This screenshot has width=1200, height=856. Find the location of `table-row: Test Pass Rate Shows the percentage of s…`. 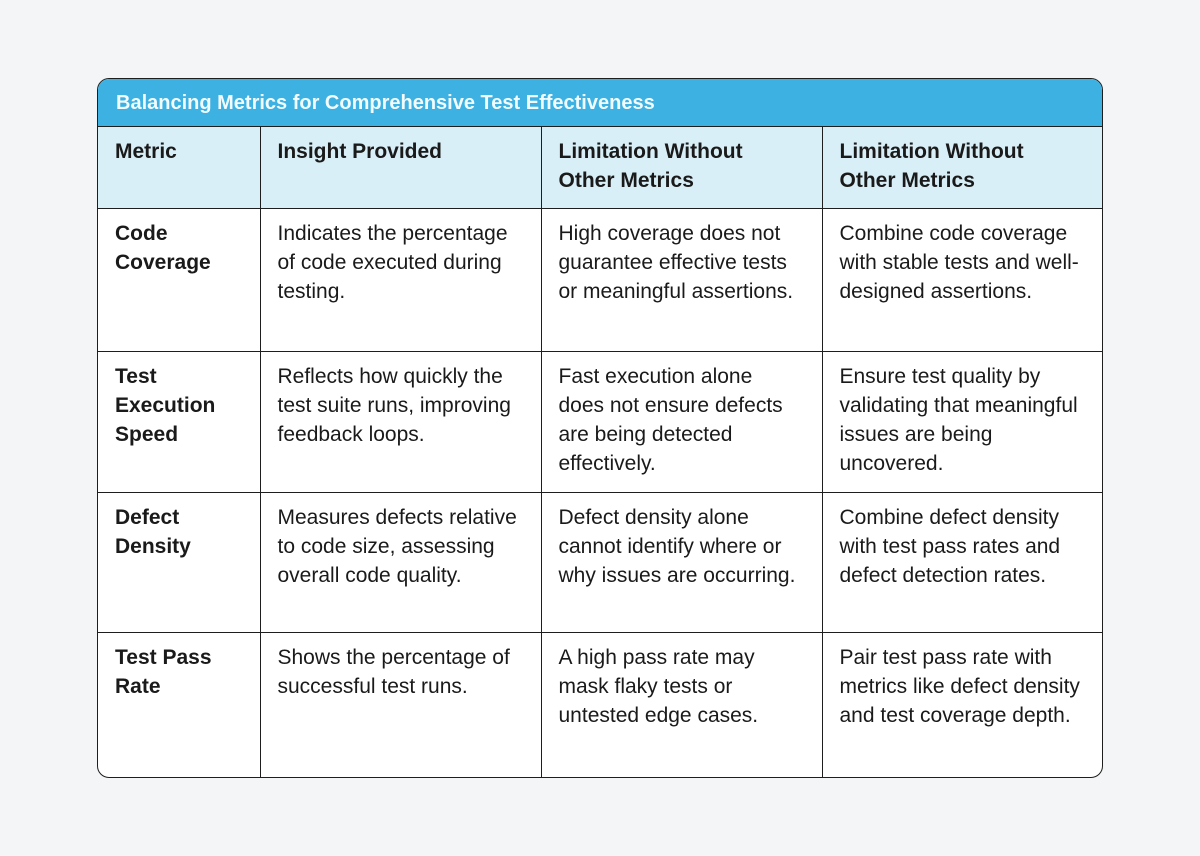

table-row: Test Pass Rate Shows the percentage of s… is located at coordinates (600, 704).